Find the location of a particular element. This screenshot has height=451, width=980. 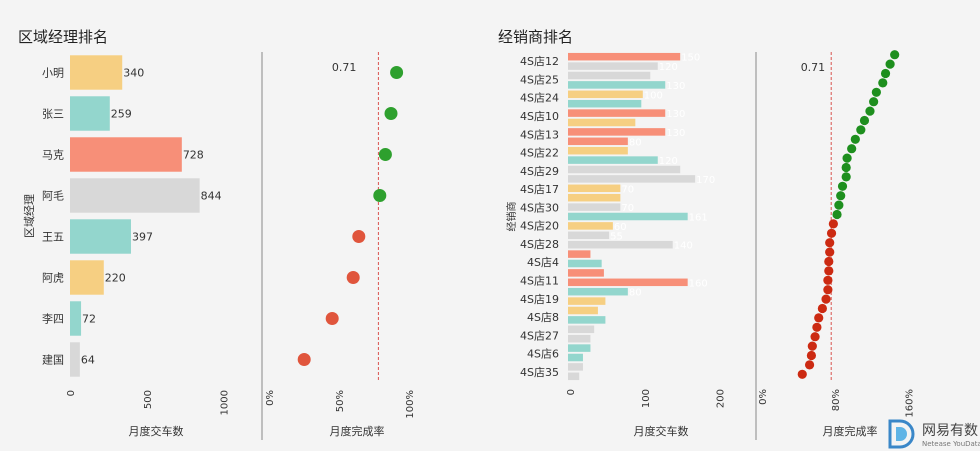

dealer-category-label: 4S店12 is located at coordinates (539, 61).